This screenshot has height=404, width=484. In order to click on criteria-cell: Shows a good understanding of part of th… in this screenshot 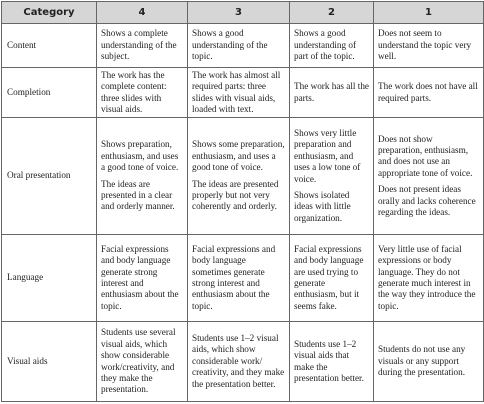, I will do `click(331, 45)`.